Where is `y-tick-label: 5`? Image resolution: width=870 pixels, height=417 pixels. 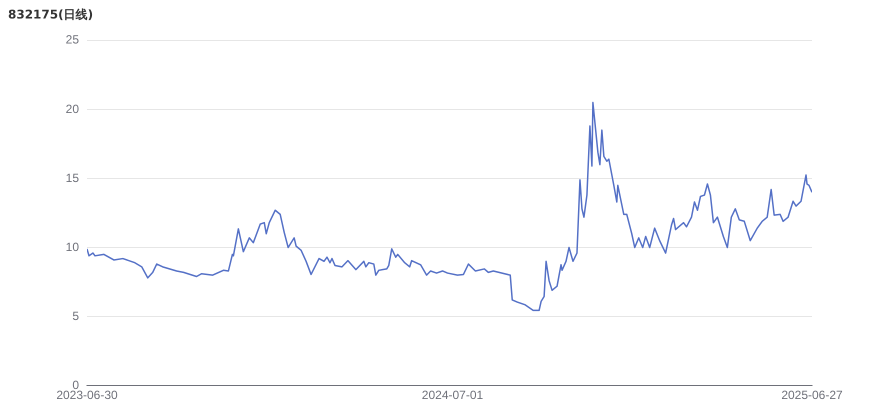
y-tick-label: 5 is located at coordinates (76, 315).